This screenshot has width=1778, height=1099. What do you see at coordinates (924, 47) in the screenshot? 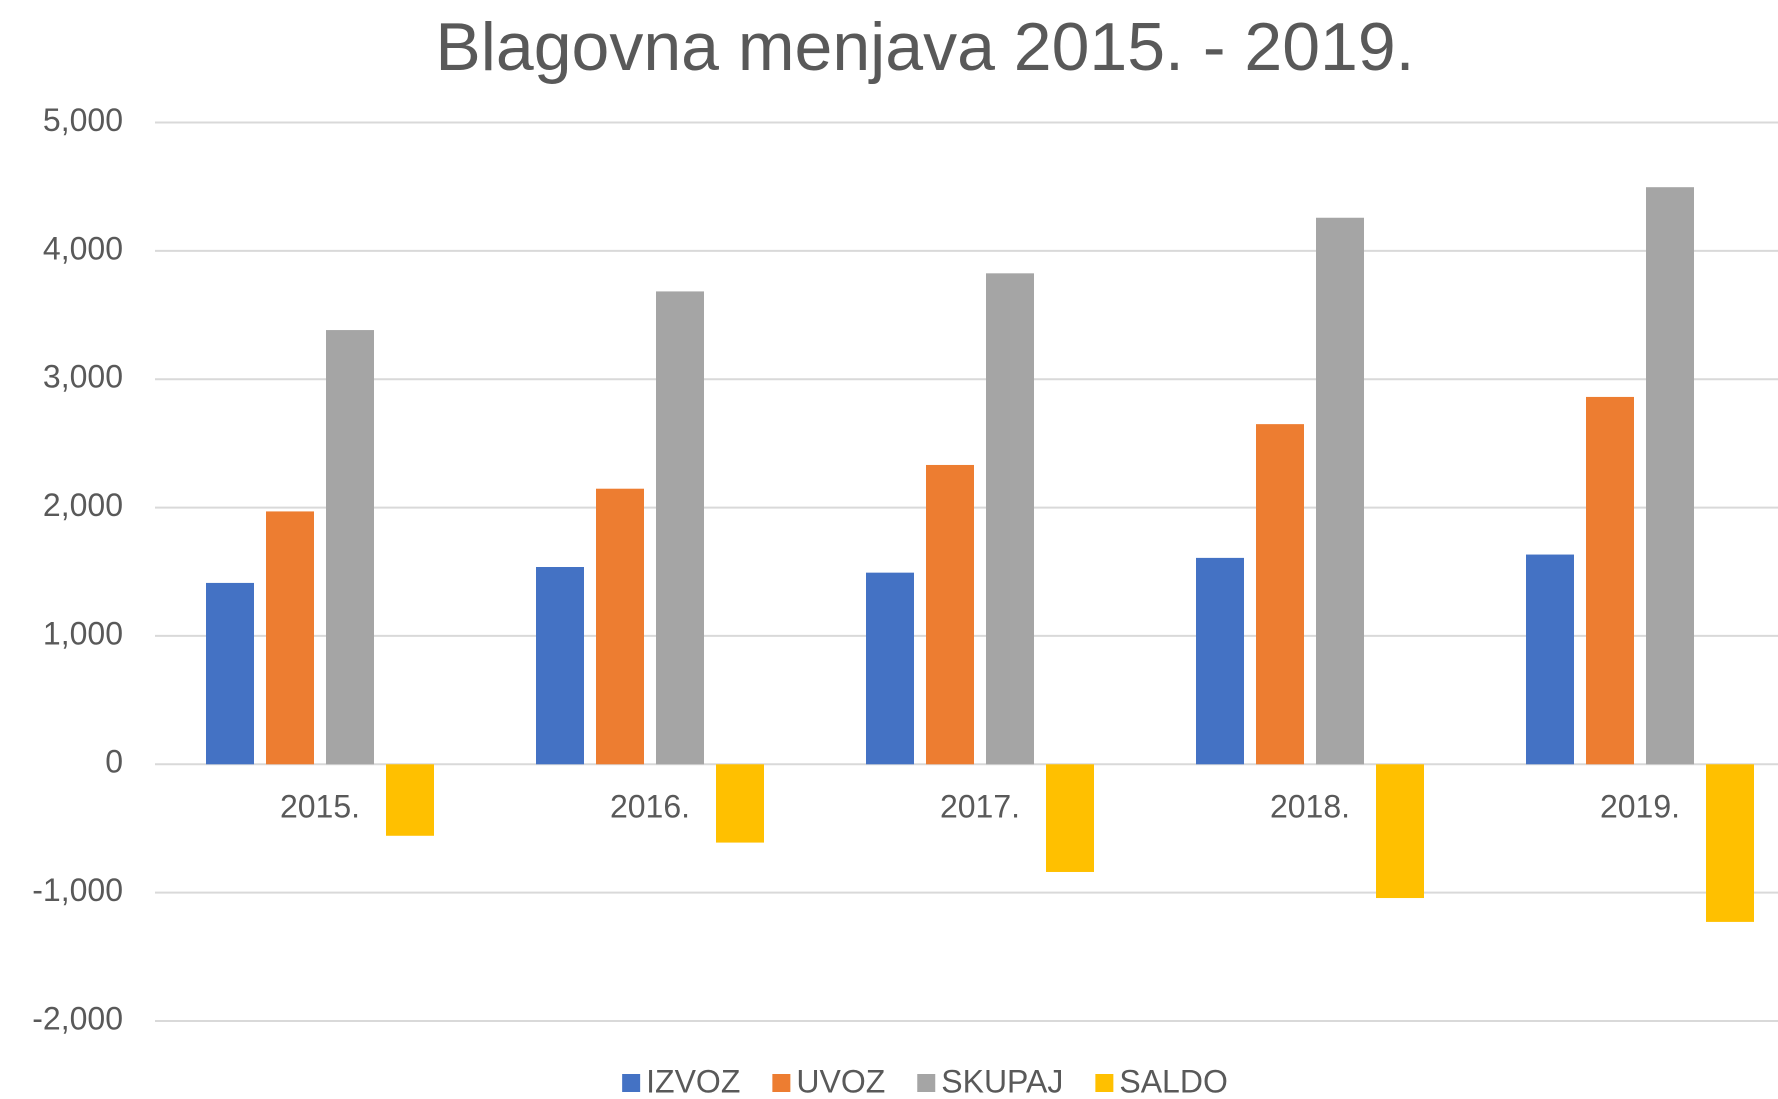
I see `chart-title: Blagovna menjava 2015. - 2019.` at bounding box center [924, 47].